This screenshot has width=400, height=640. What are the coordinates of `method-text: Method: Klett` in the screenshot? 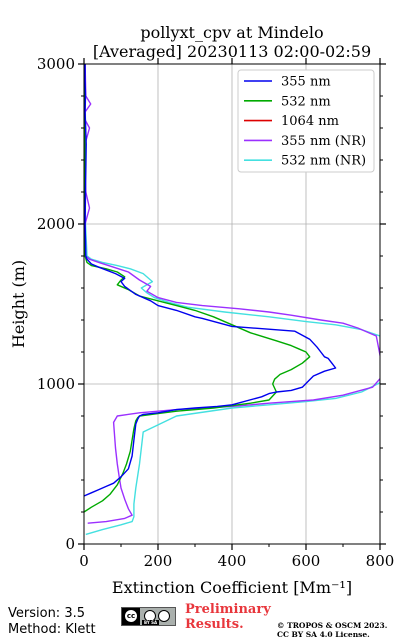 It's located at (52, 629).